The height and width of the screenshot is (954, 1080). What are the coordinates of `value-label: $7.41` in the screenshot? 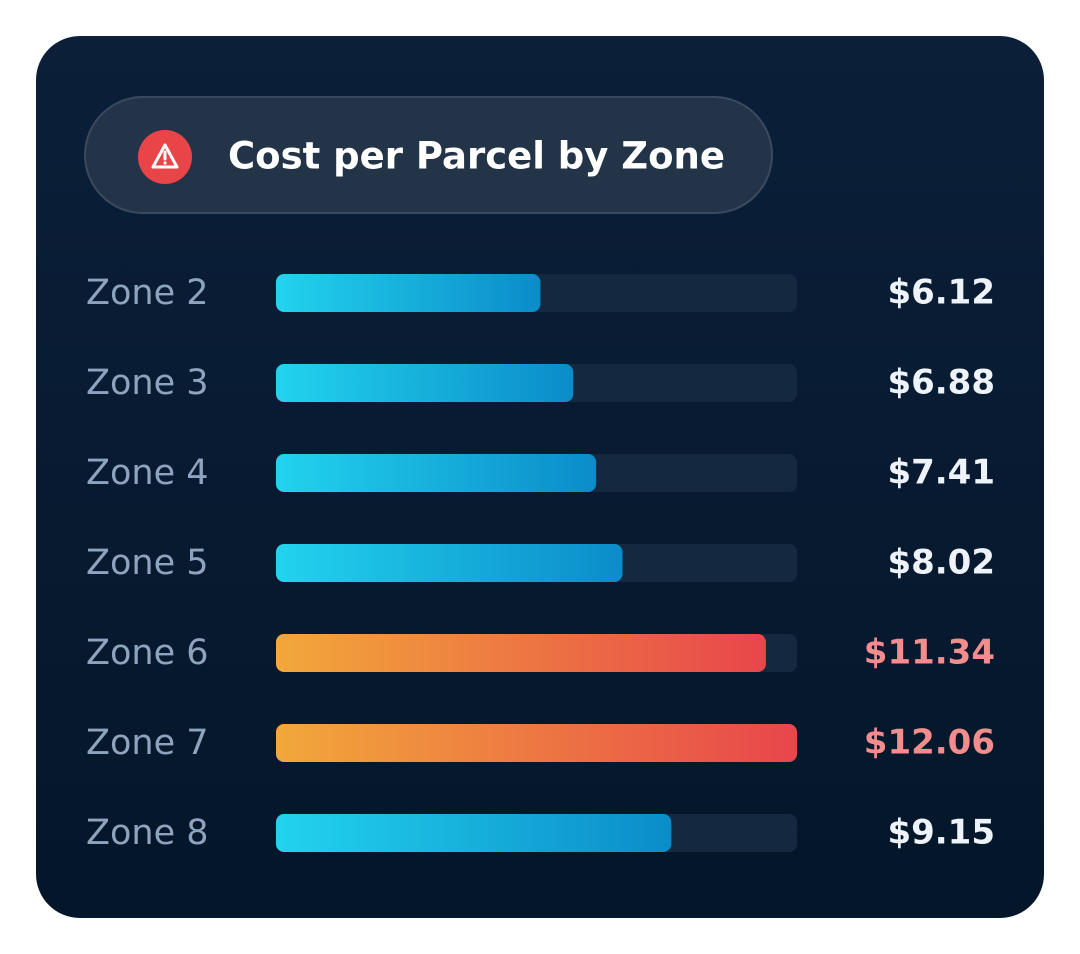 It's located at (941, 473).